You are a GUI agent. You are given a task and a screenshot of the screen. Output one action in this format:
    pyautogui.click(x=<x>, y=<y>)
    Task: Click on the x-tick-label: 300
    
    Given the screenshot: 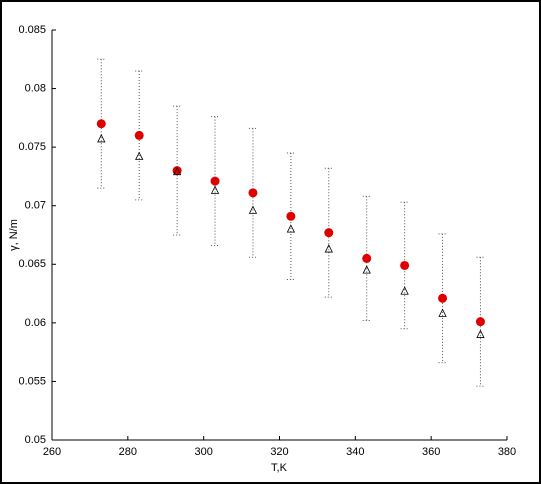 What is the action you would take?
    pyautogui.click(x=203, y=452)
    